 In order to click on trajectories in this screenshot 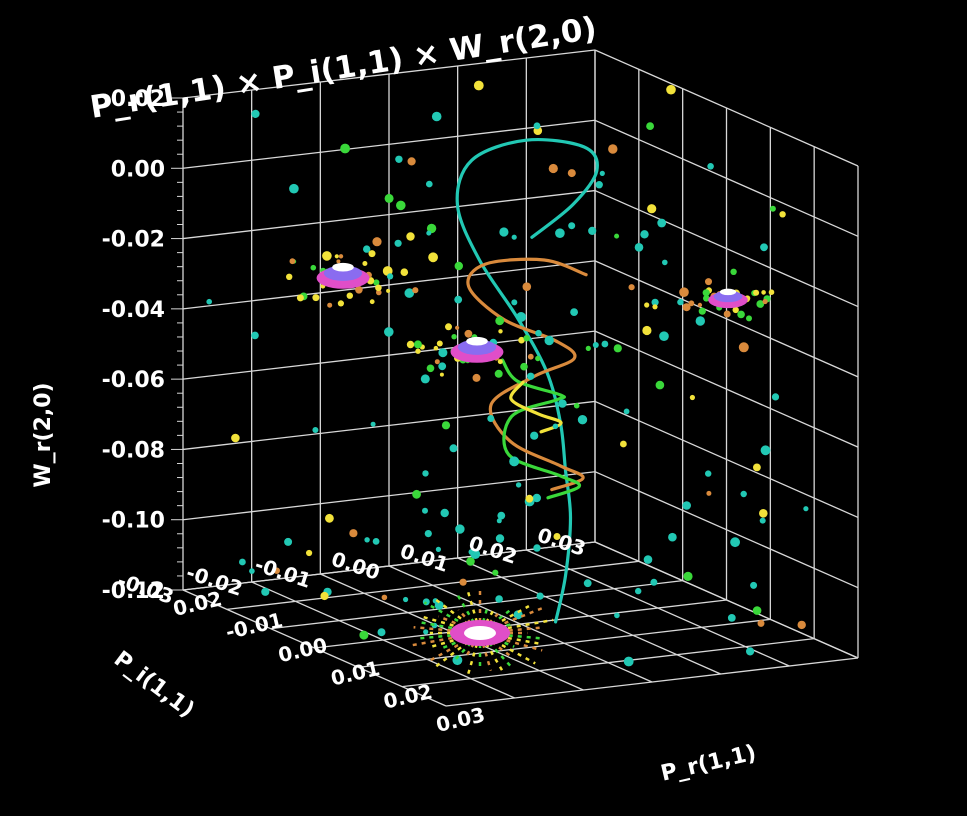, I will do `click(527, 381)`.